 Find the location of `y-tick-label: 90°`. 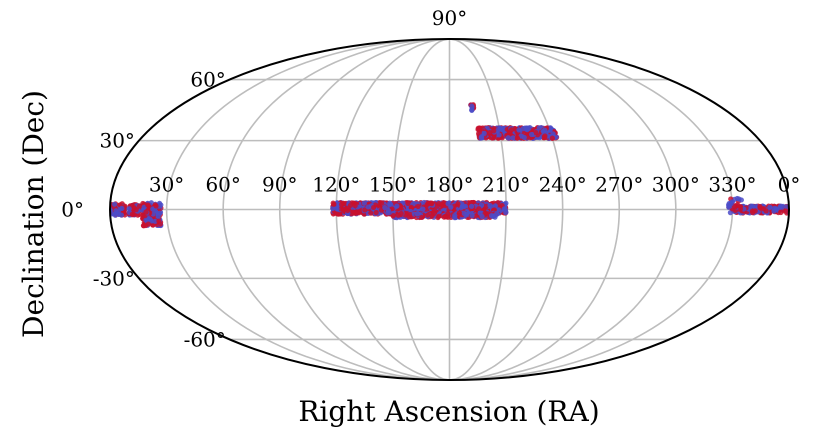

y-tick-label: 90° is located at coordinates (449, 18).